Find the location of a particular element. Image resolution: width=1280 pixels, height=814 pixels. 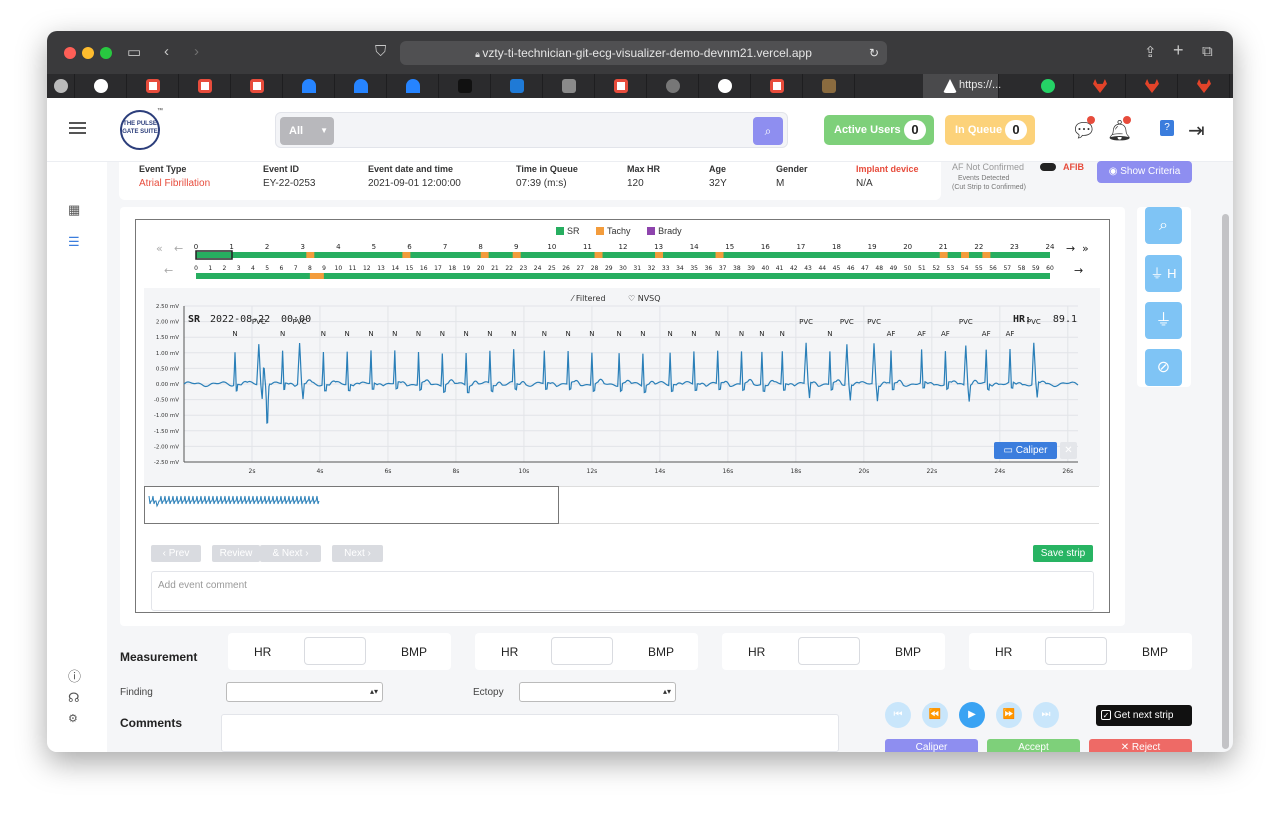

search-button: ⌕ is located at coordinates (768, 131).